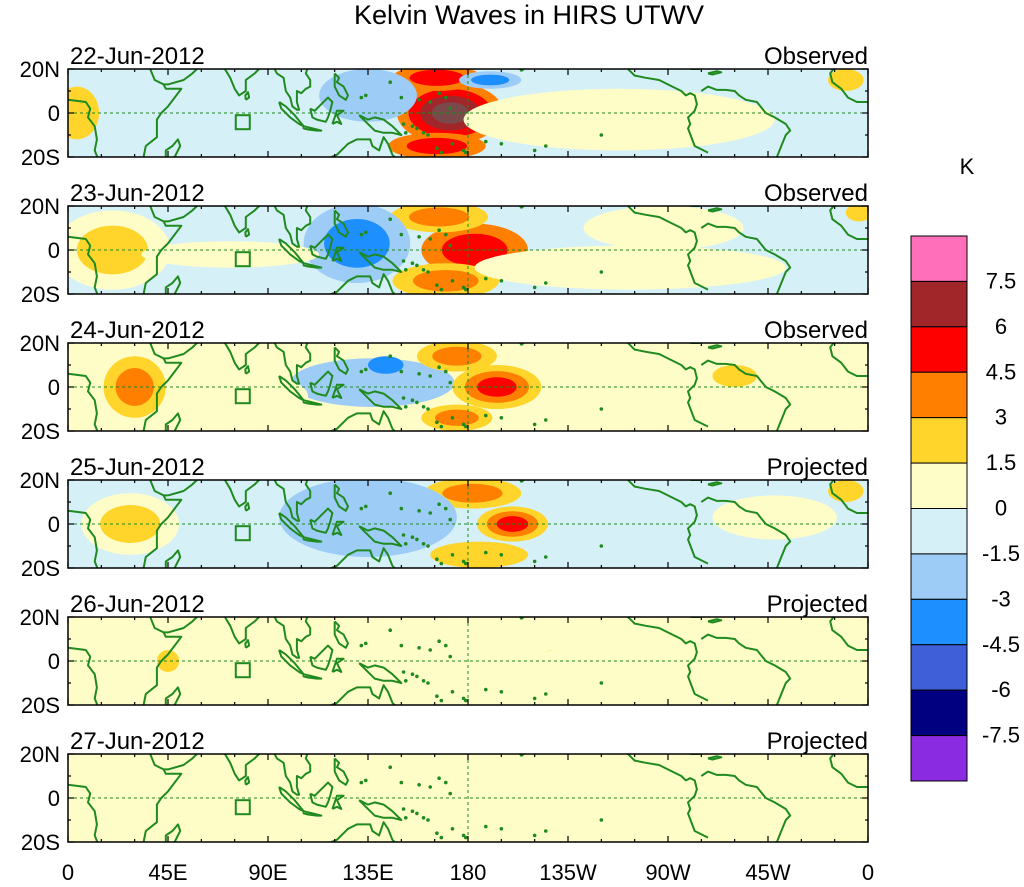 The width and height of the screenshot is (1024, 887). I want to click on map-panel: 20N 0 20S 23-Jun-2012 Observed, so click(444, 243).